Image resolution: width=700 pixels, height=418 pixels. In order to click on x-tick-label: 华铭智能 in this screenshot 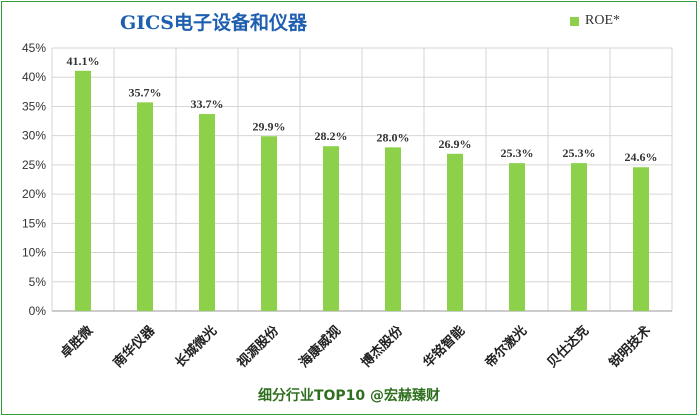, I will do `click(444, 347)`.